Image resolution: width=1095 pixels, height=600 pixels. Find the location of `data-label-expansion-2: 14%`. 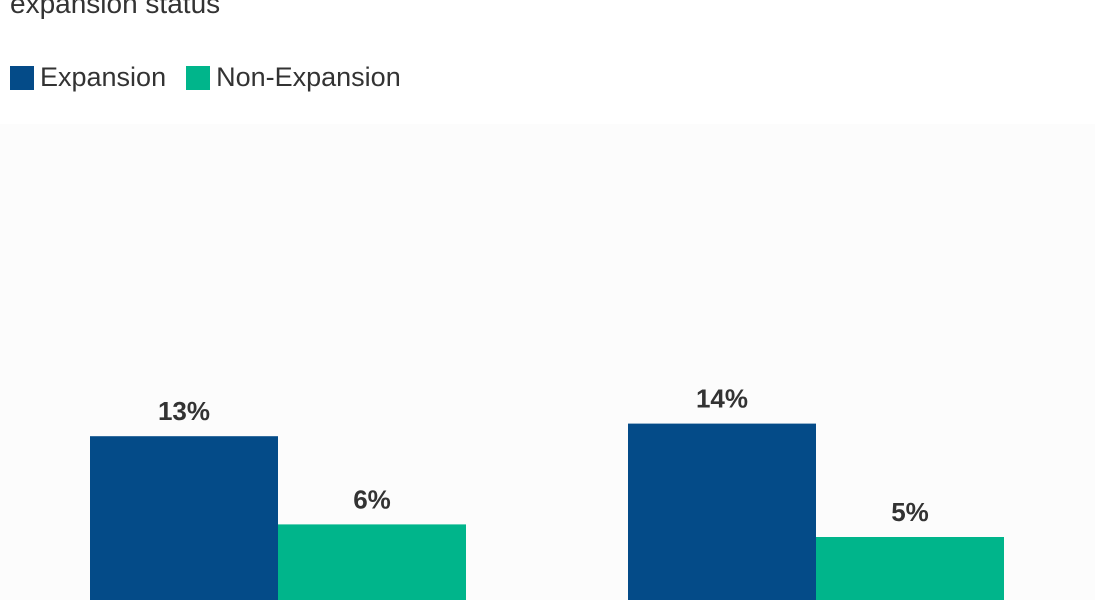

data-label-expansion-2: 14% is located at coordinates (722, 399).